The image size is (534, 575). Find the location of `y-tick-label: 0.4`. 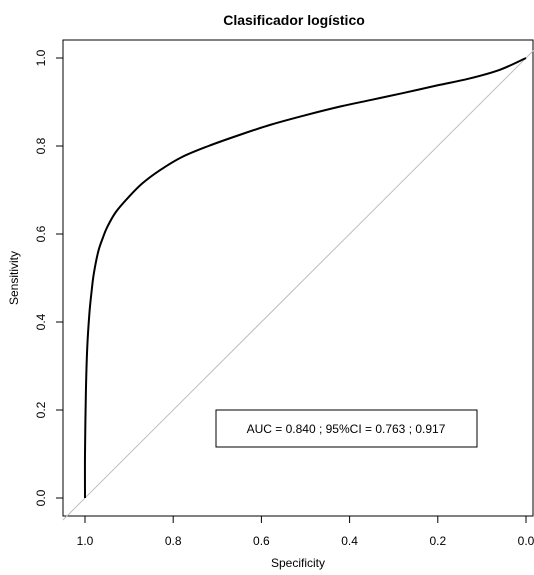

y-tick-label: 0.4 is located at coordinates (41, 321).